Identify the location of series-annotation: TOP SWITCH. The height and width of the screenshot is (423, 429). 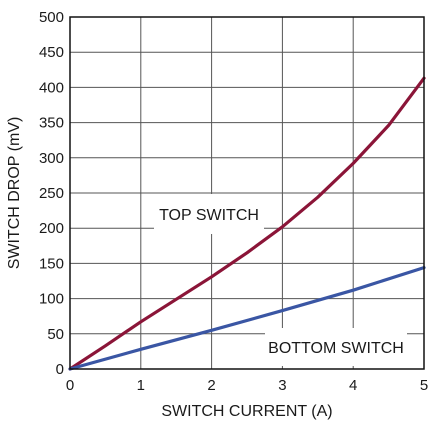
(209, 215).